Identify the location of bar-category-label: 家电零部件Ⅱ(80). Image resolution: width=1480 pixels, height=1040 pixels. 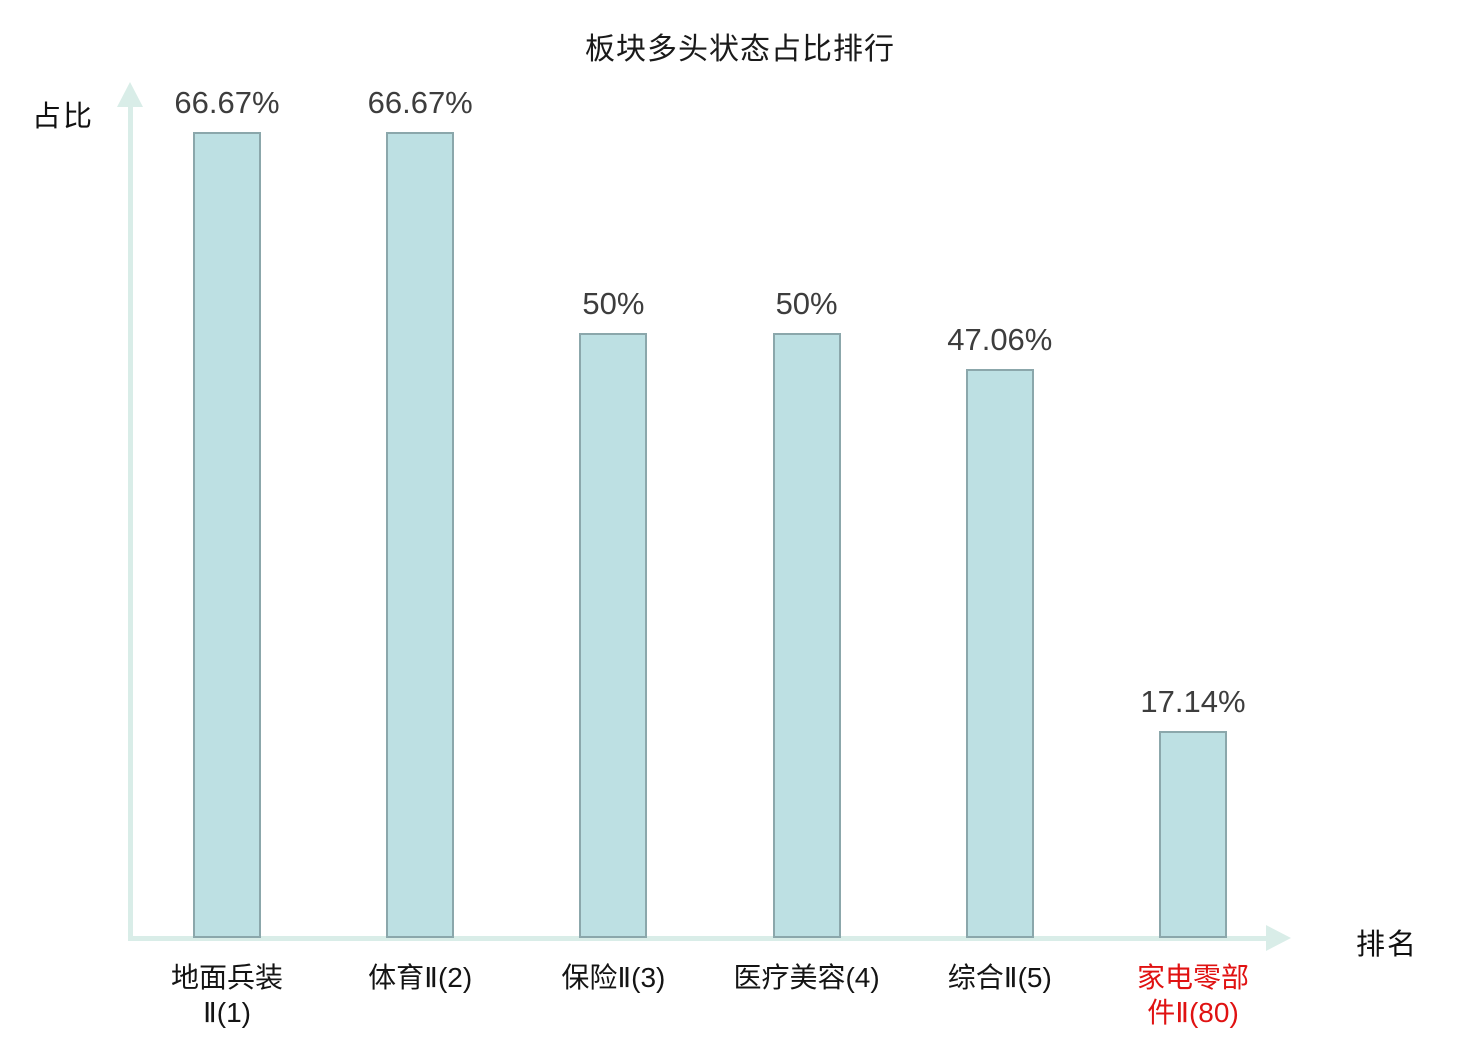
(1193, 995).